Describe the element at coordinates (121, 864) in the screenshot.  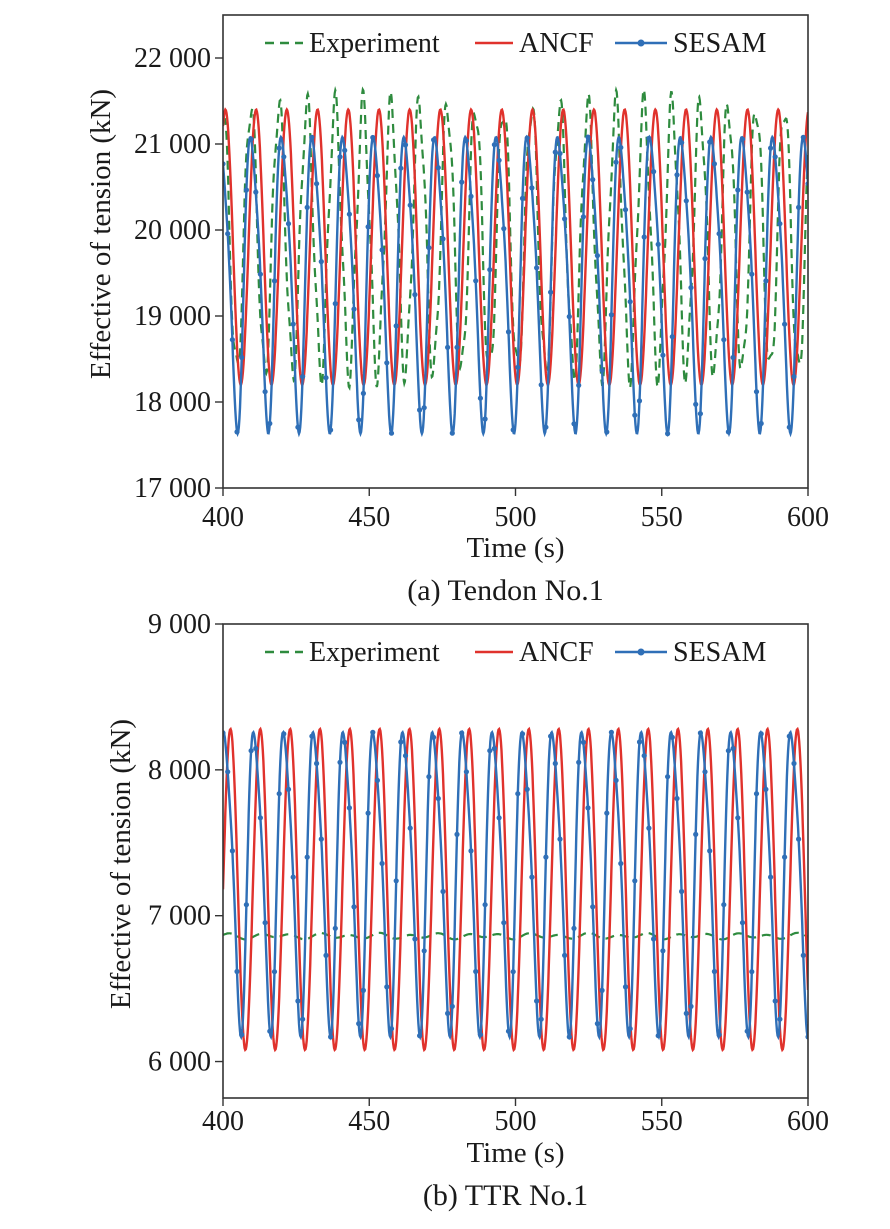
I see `y-axis-title: Effective of tension (kN)` at that location.